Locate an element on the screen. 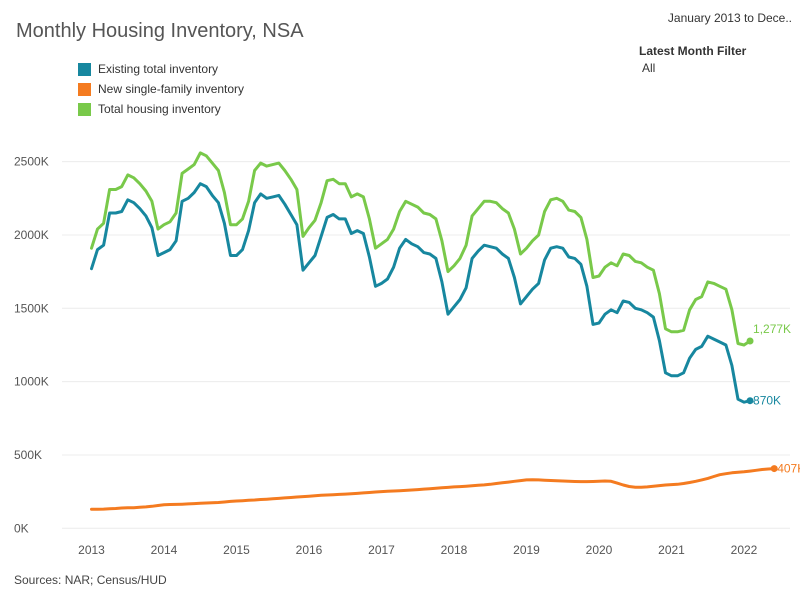 This screenshot has width=800, height=600. legend-item-new-single-family: New single-family inventory is located at coordinates (161, 89).